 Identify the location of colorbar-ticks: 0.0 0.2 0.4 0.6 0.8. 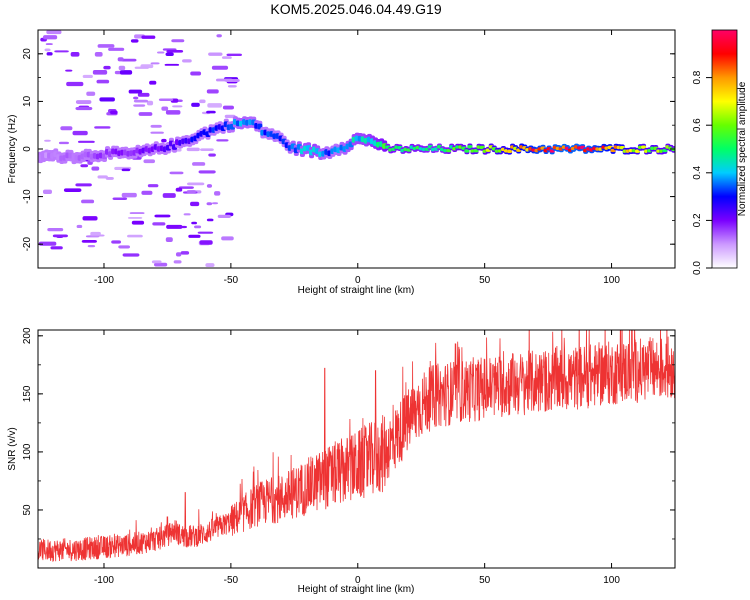
(702, 172).